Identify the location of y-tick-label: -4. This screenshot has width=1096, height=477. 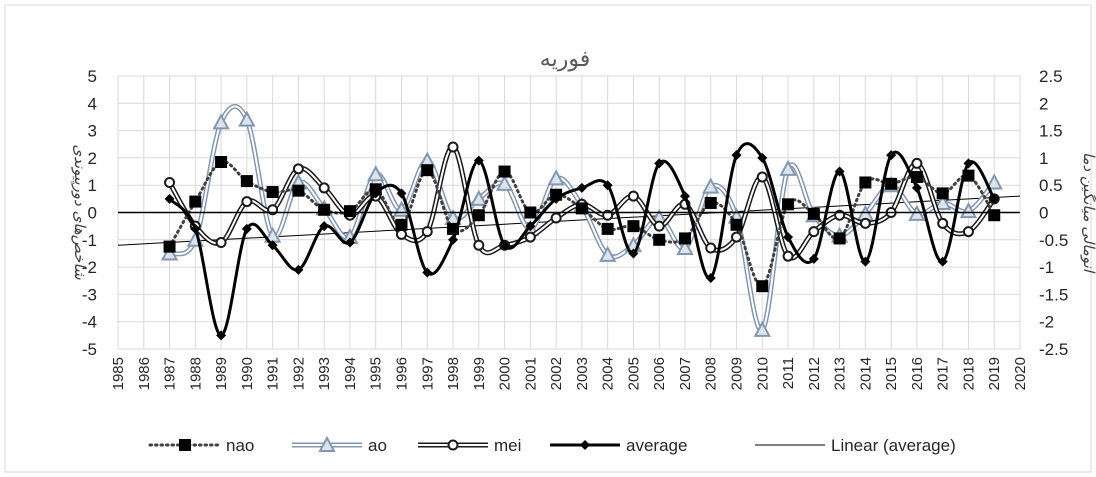
(89, 322).